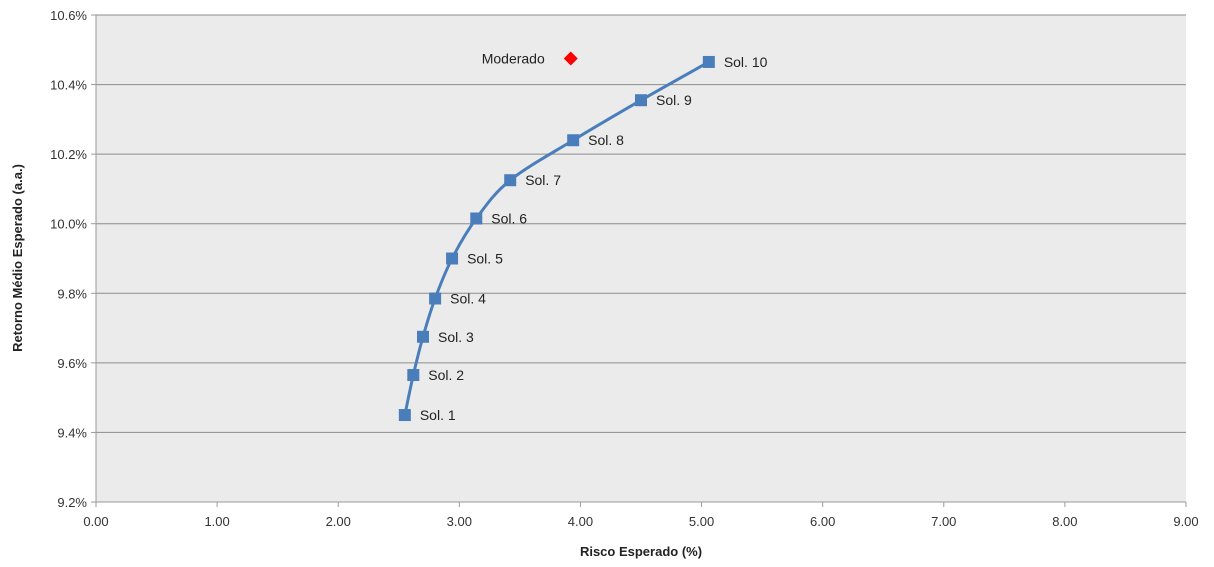 The image size is (1214, 567). Describe the element at coordinates (68, 15) in the screenshot. I see `y-tick-label: 10.6%` at that location.